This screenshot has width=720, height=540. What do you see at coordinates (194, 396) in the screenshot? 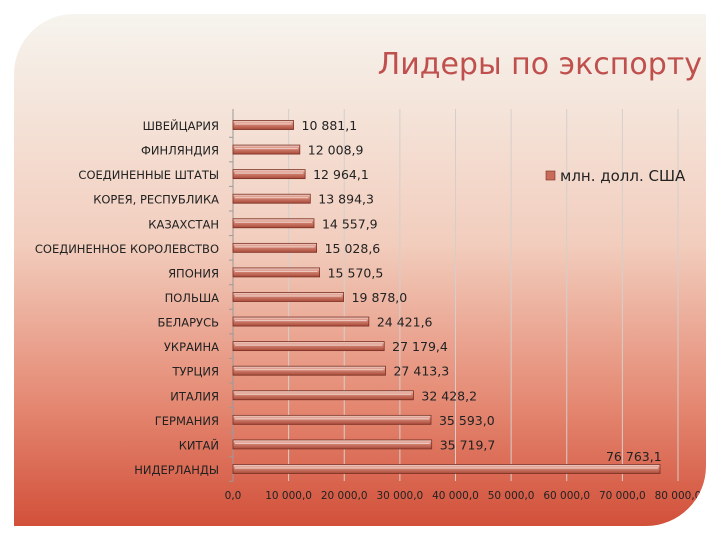
I see `category-label: ИТАЛИЯ` at bounding box center [194, 396].